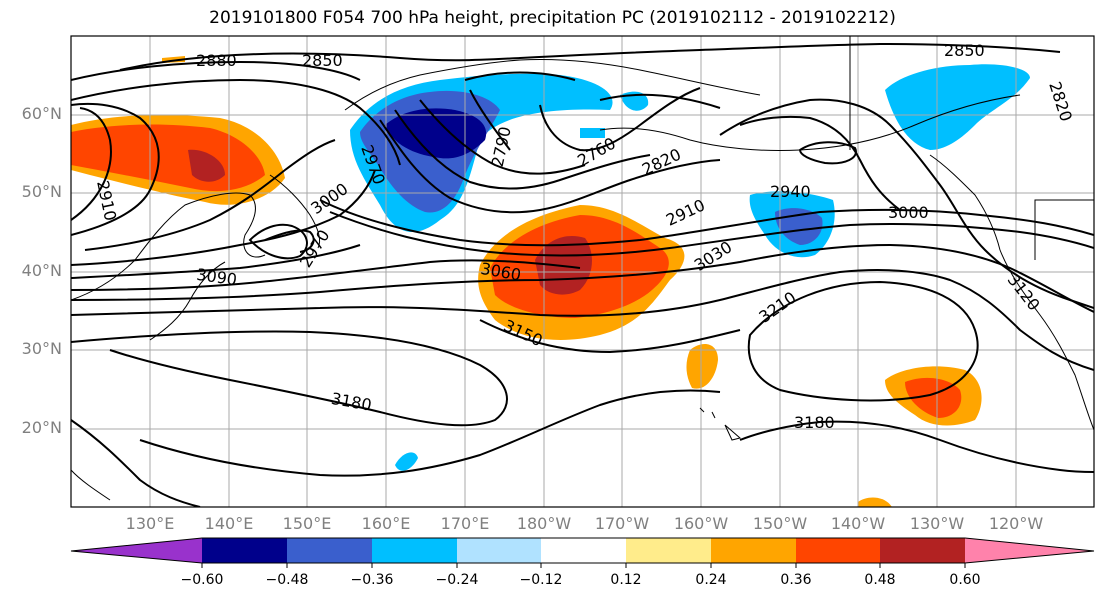 This screenshot has width=1105, height=601. What do you see at coordinates (875, 502) in the screenshot?
I see `precip-positive-small-bottom` at bounding box center [875, 502].